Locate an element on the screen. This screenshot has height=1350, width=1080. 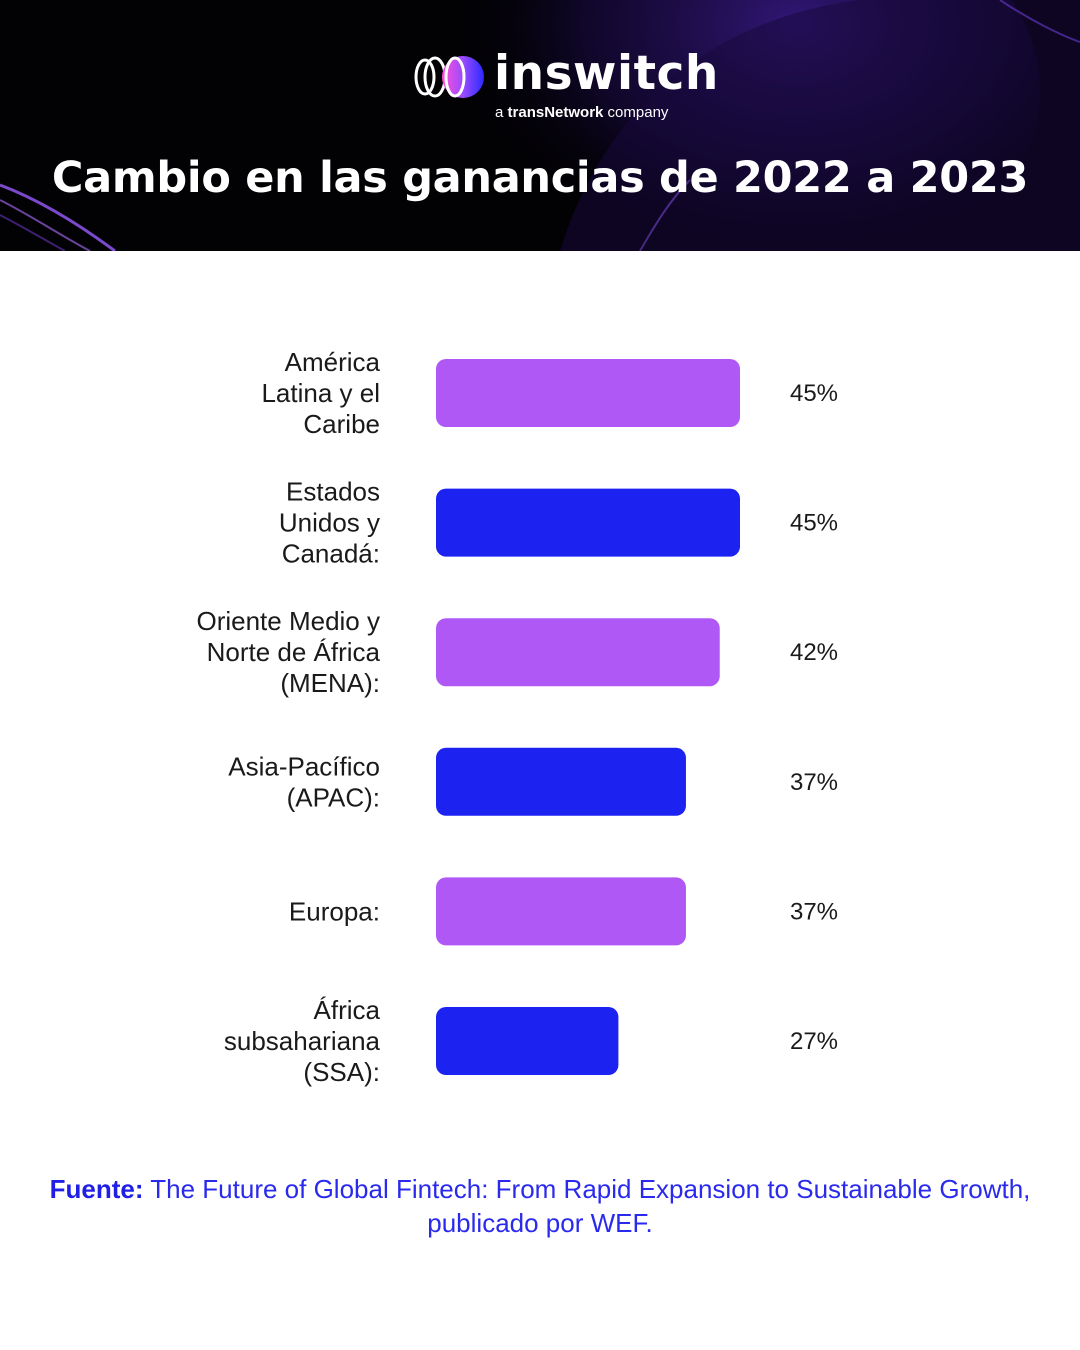
category-label-line: Unidos y is located at coordinates (329, 523).